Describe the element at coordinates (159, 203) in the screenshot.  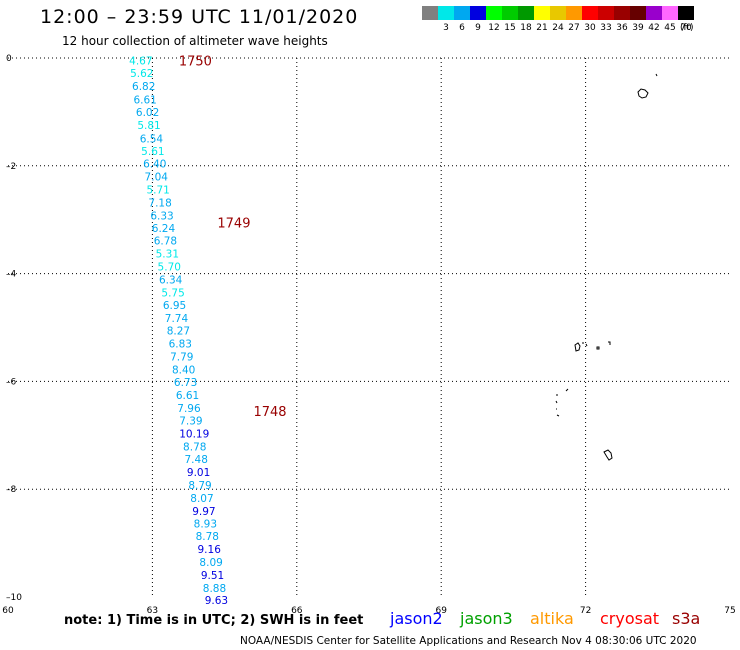
I see `wave-height-label: 7.18` at that location.